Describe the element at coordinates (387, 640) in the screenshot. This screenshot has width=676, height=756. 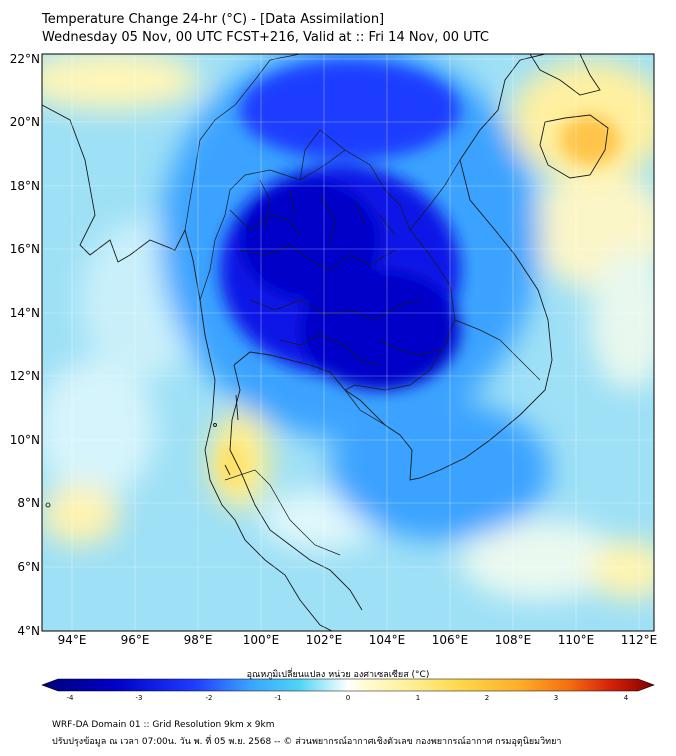
I see `lon-label-104: 104°E` at that location.